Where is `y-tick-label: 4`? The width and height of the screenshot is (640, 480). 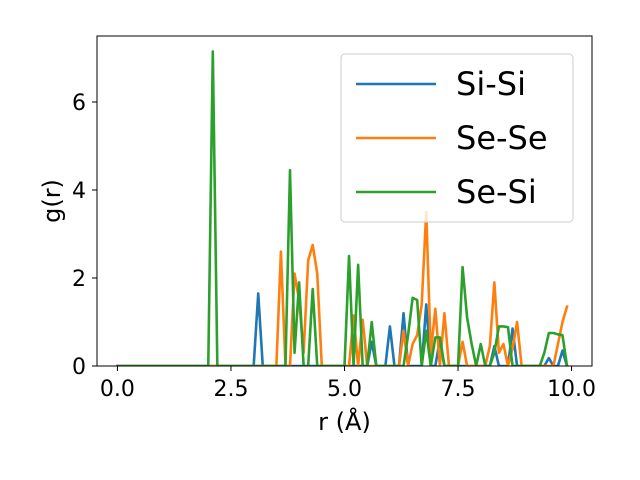
y-tick-label: 4 is located at coordinates (79, 191).